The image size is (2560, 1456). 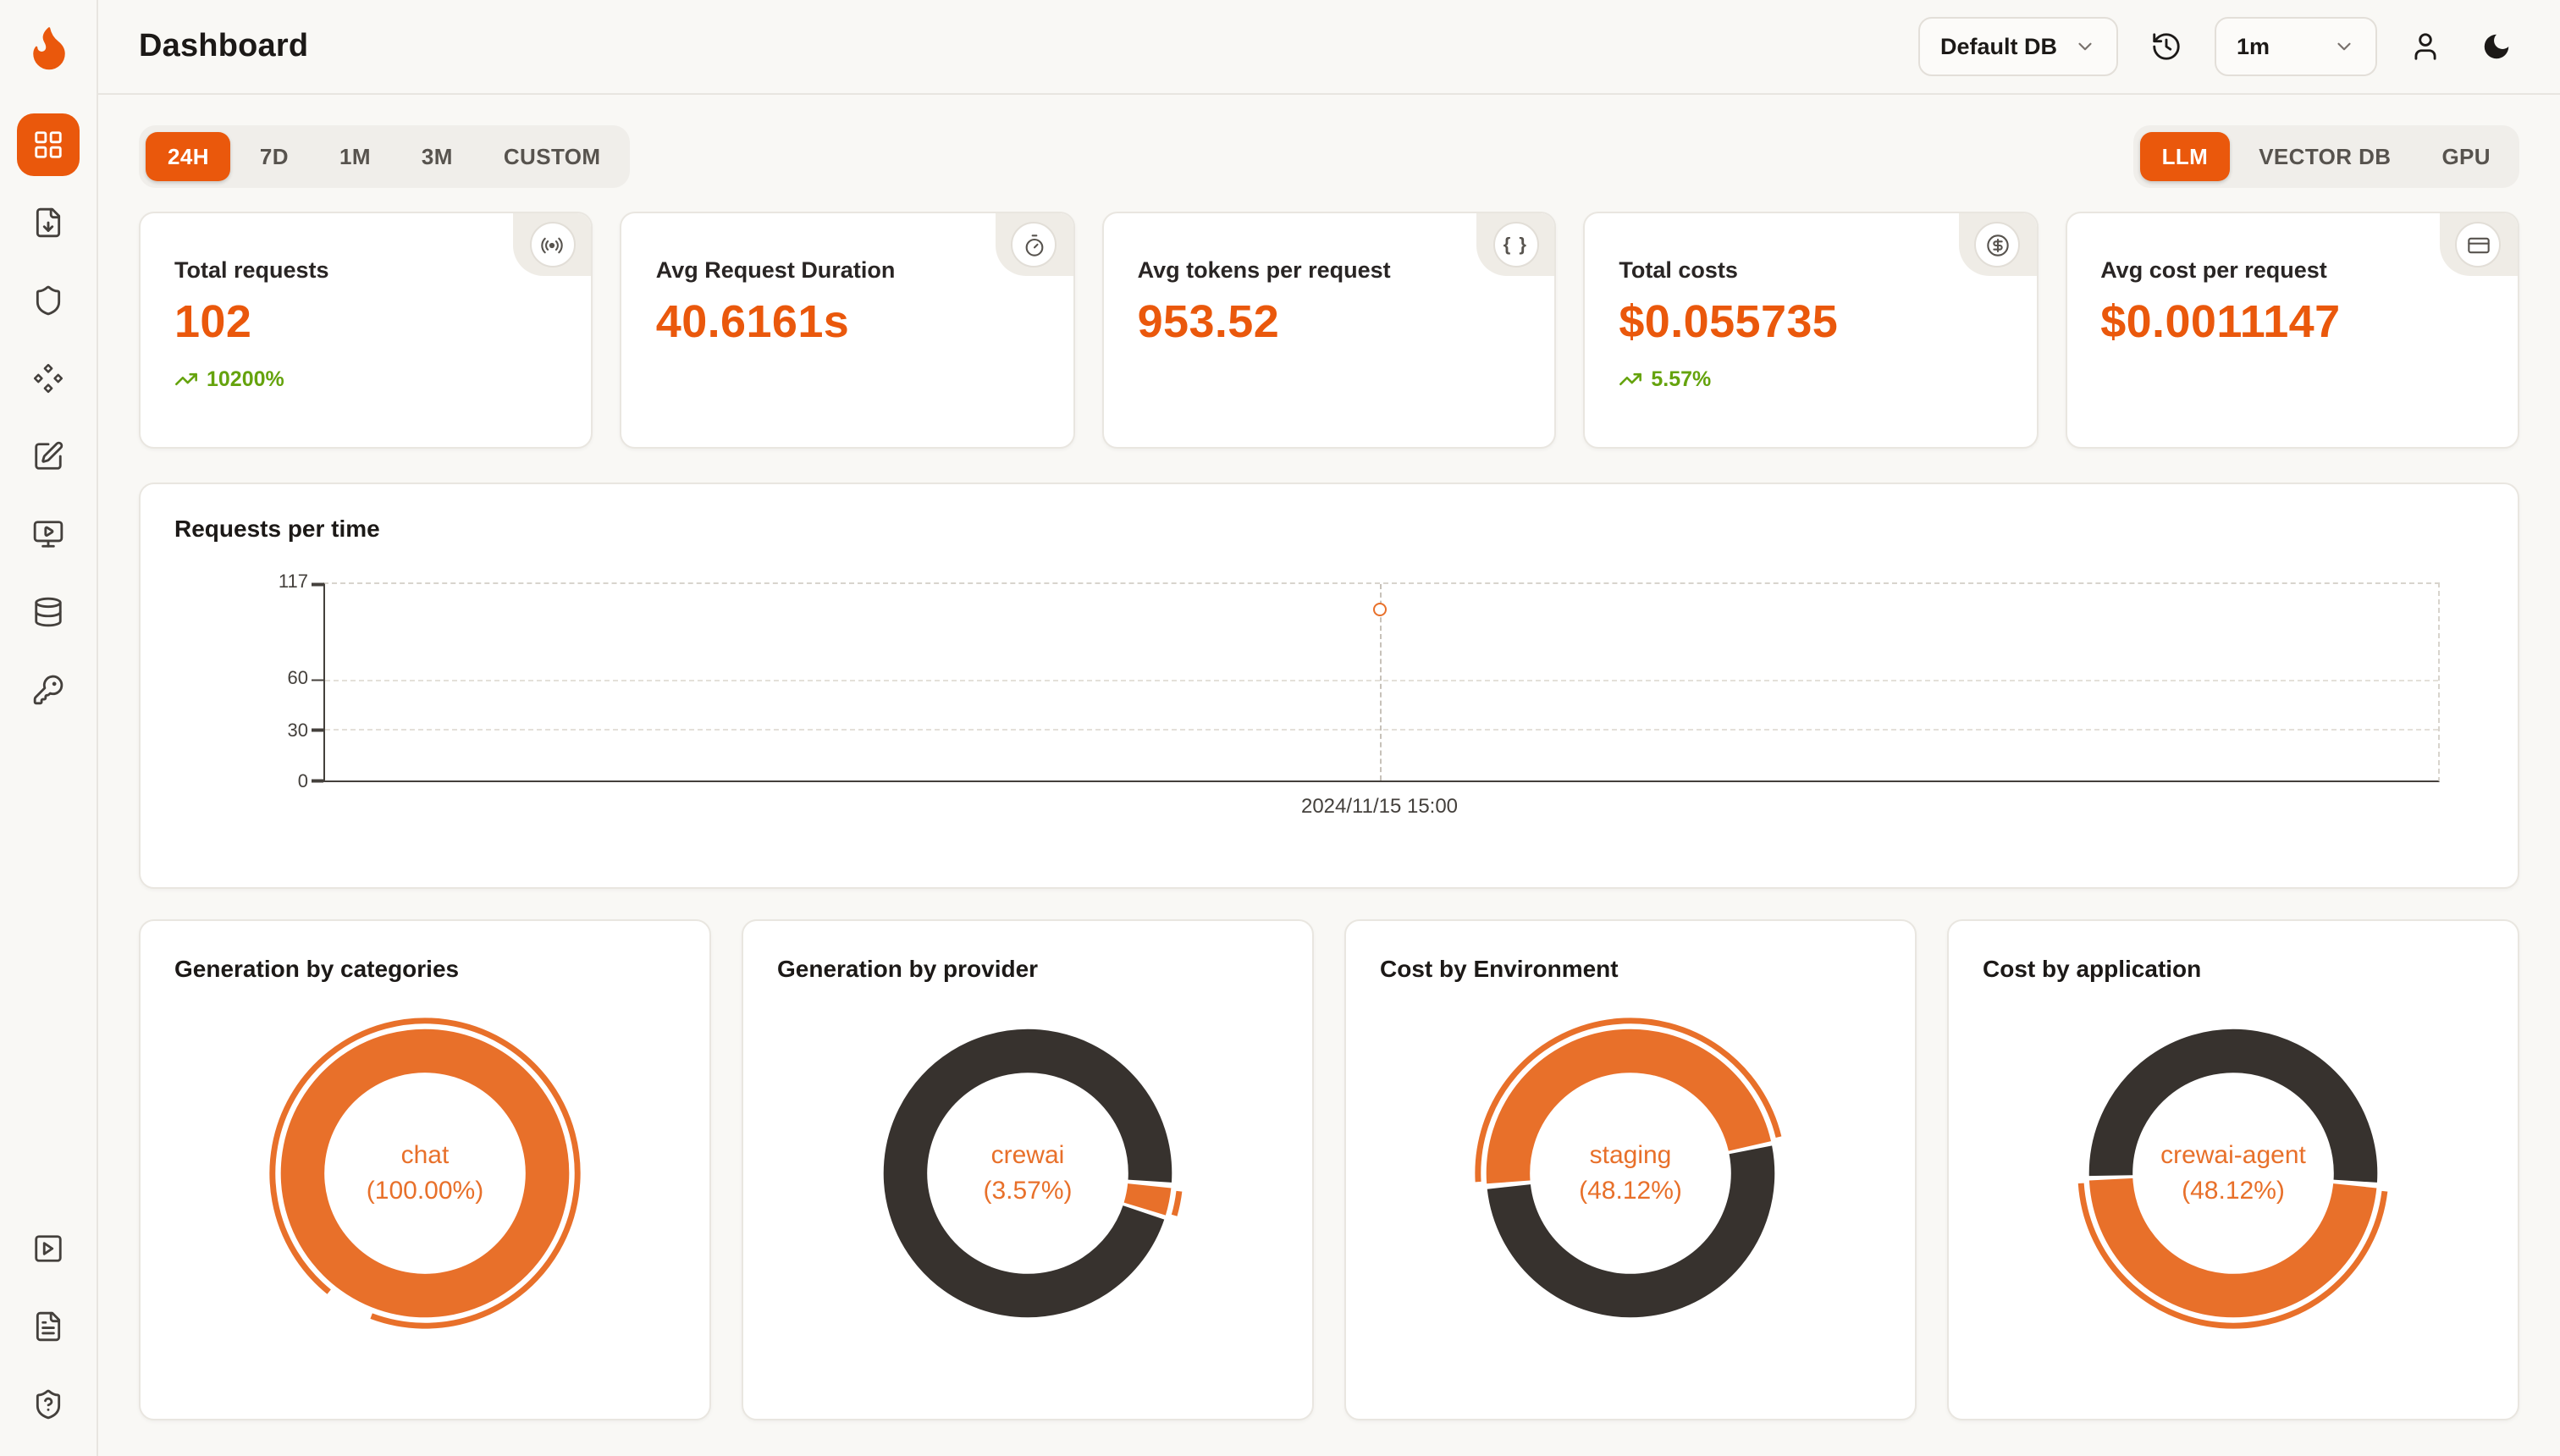 I want to click on header-controls: Default DB 1m, so click(x=2218, y=46).